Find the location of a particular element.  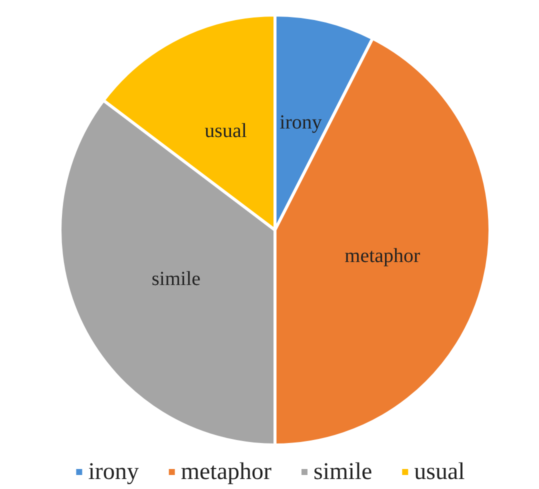

slice-label: irony is located at coordinates (301, 123).